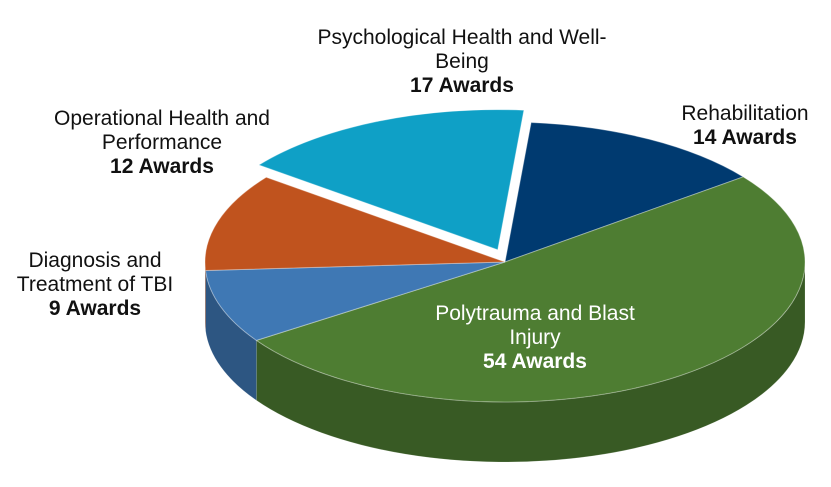  I want to click on category-name: Polytrauma and Blast Injury, so click(535, 325).